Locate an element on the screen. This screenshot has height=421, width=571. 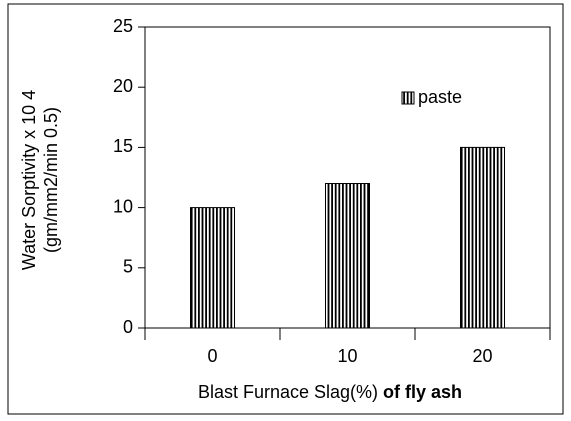
x-tick-label: 20 is located at coordinates (482, 356).